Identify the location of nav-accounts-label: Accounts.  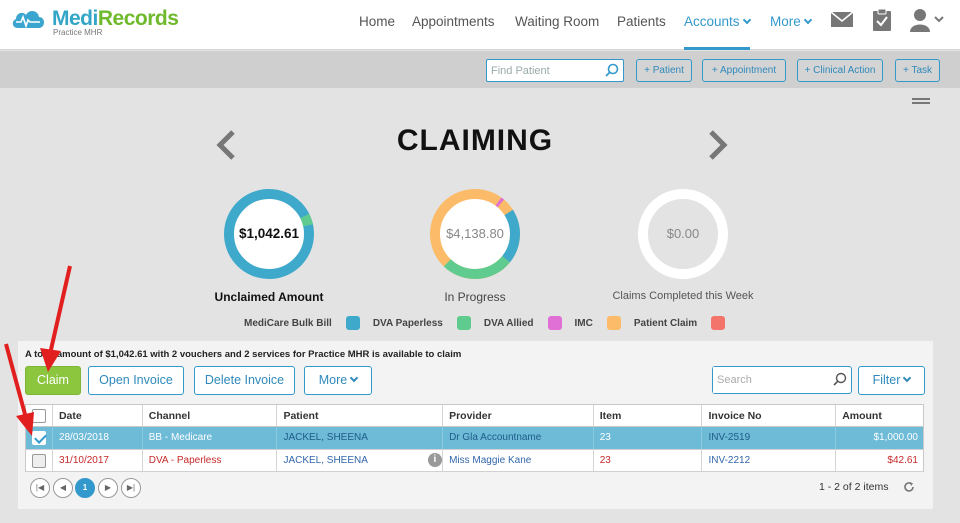
(712, 21).